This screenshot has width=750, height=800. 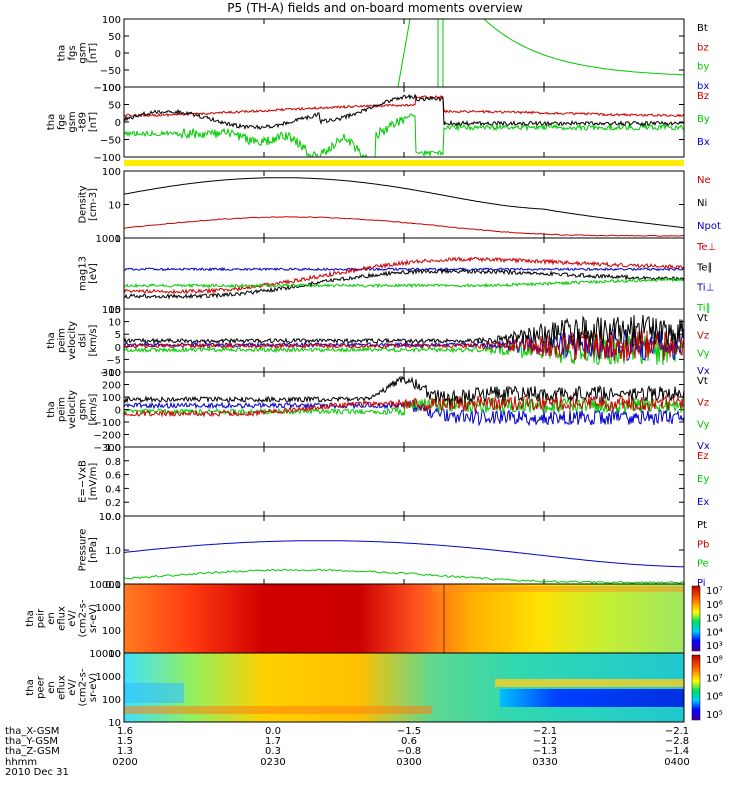 What do you see at coordinates (703, 119) in the screenshot?
I see `legend-entry: By` at bounding box center [703, 119].